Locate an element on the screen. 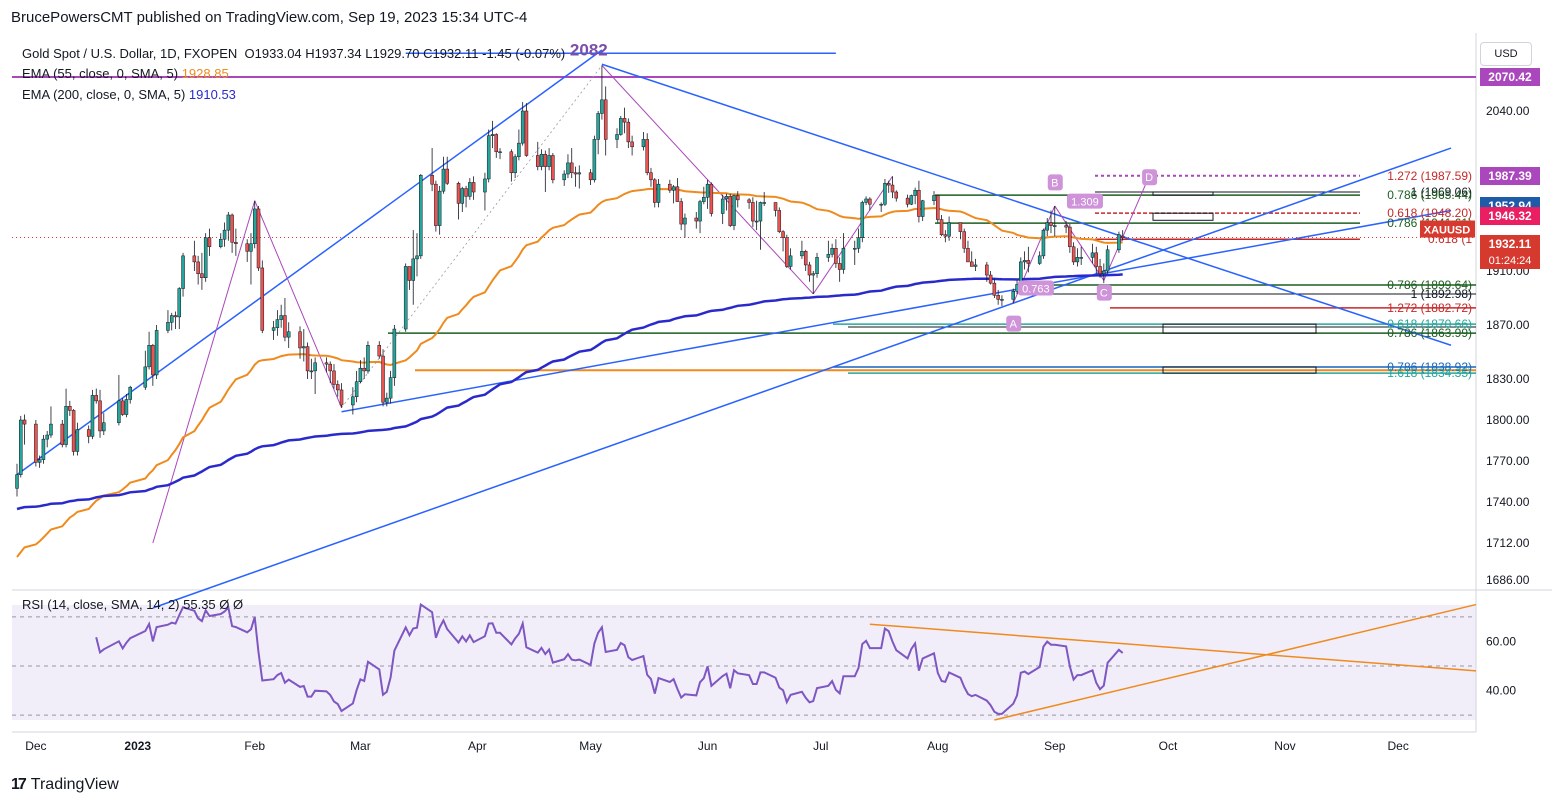 This screenshot has width=1564, height=807. price-tick-0: 2040.00 is located at coordinates (1508, 111).